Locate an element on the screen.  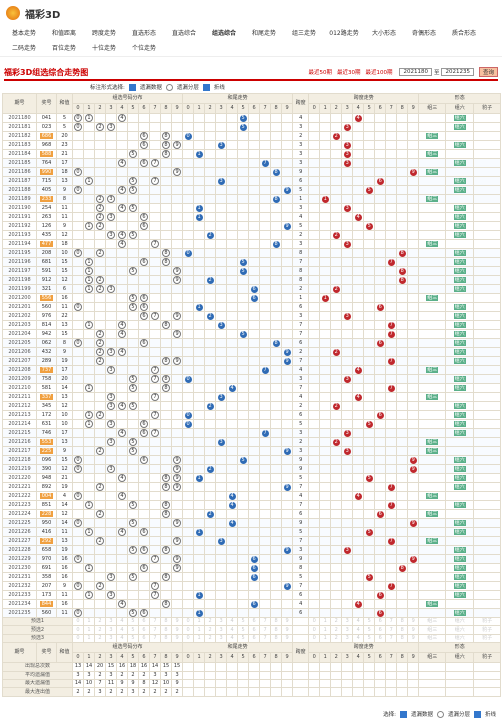
range-from: 2021180 is located at coordinates (415, 72).